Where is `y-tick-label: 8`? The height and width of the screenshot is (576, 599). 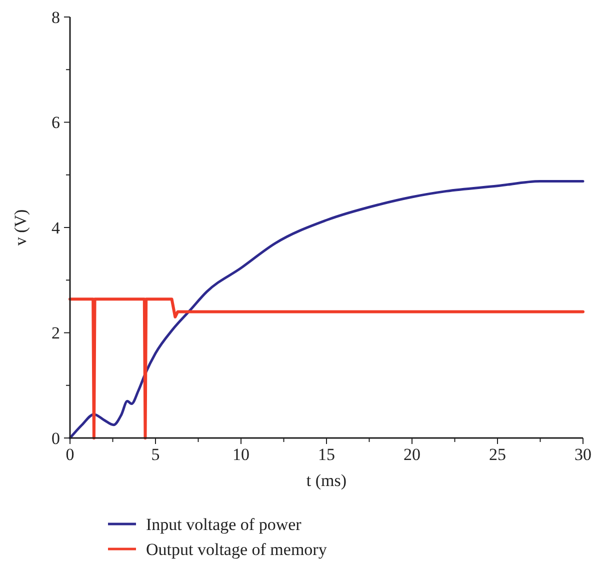 y-tick-label: 8 is located at coordinates (56, 17).